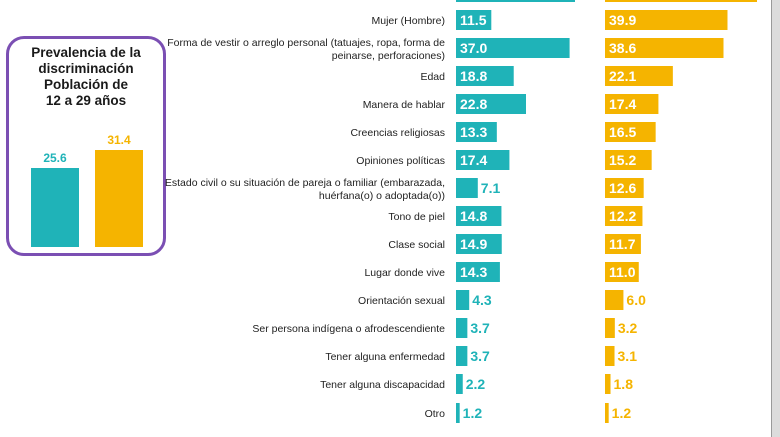 The width and height of the screenshot is (780, 437). Describe the element at coordinates (628, 328) in the screenshot. I see `bar-value-label: 3.2` at that location.